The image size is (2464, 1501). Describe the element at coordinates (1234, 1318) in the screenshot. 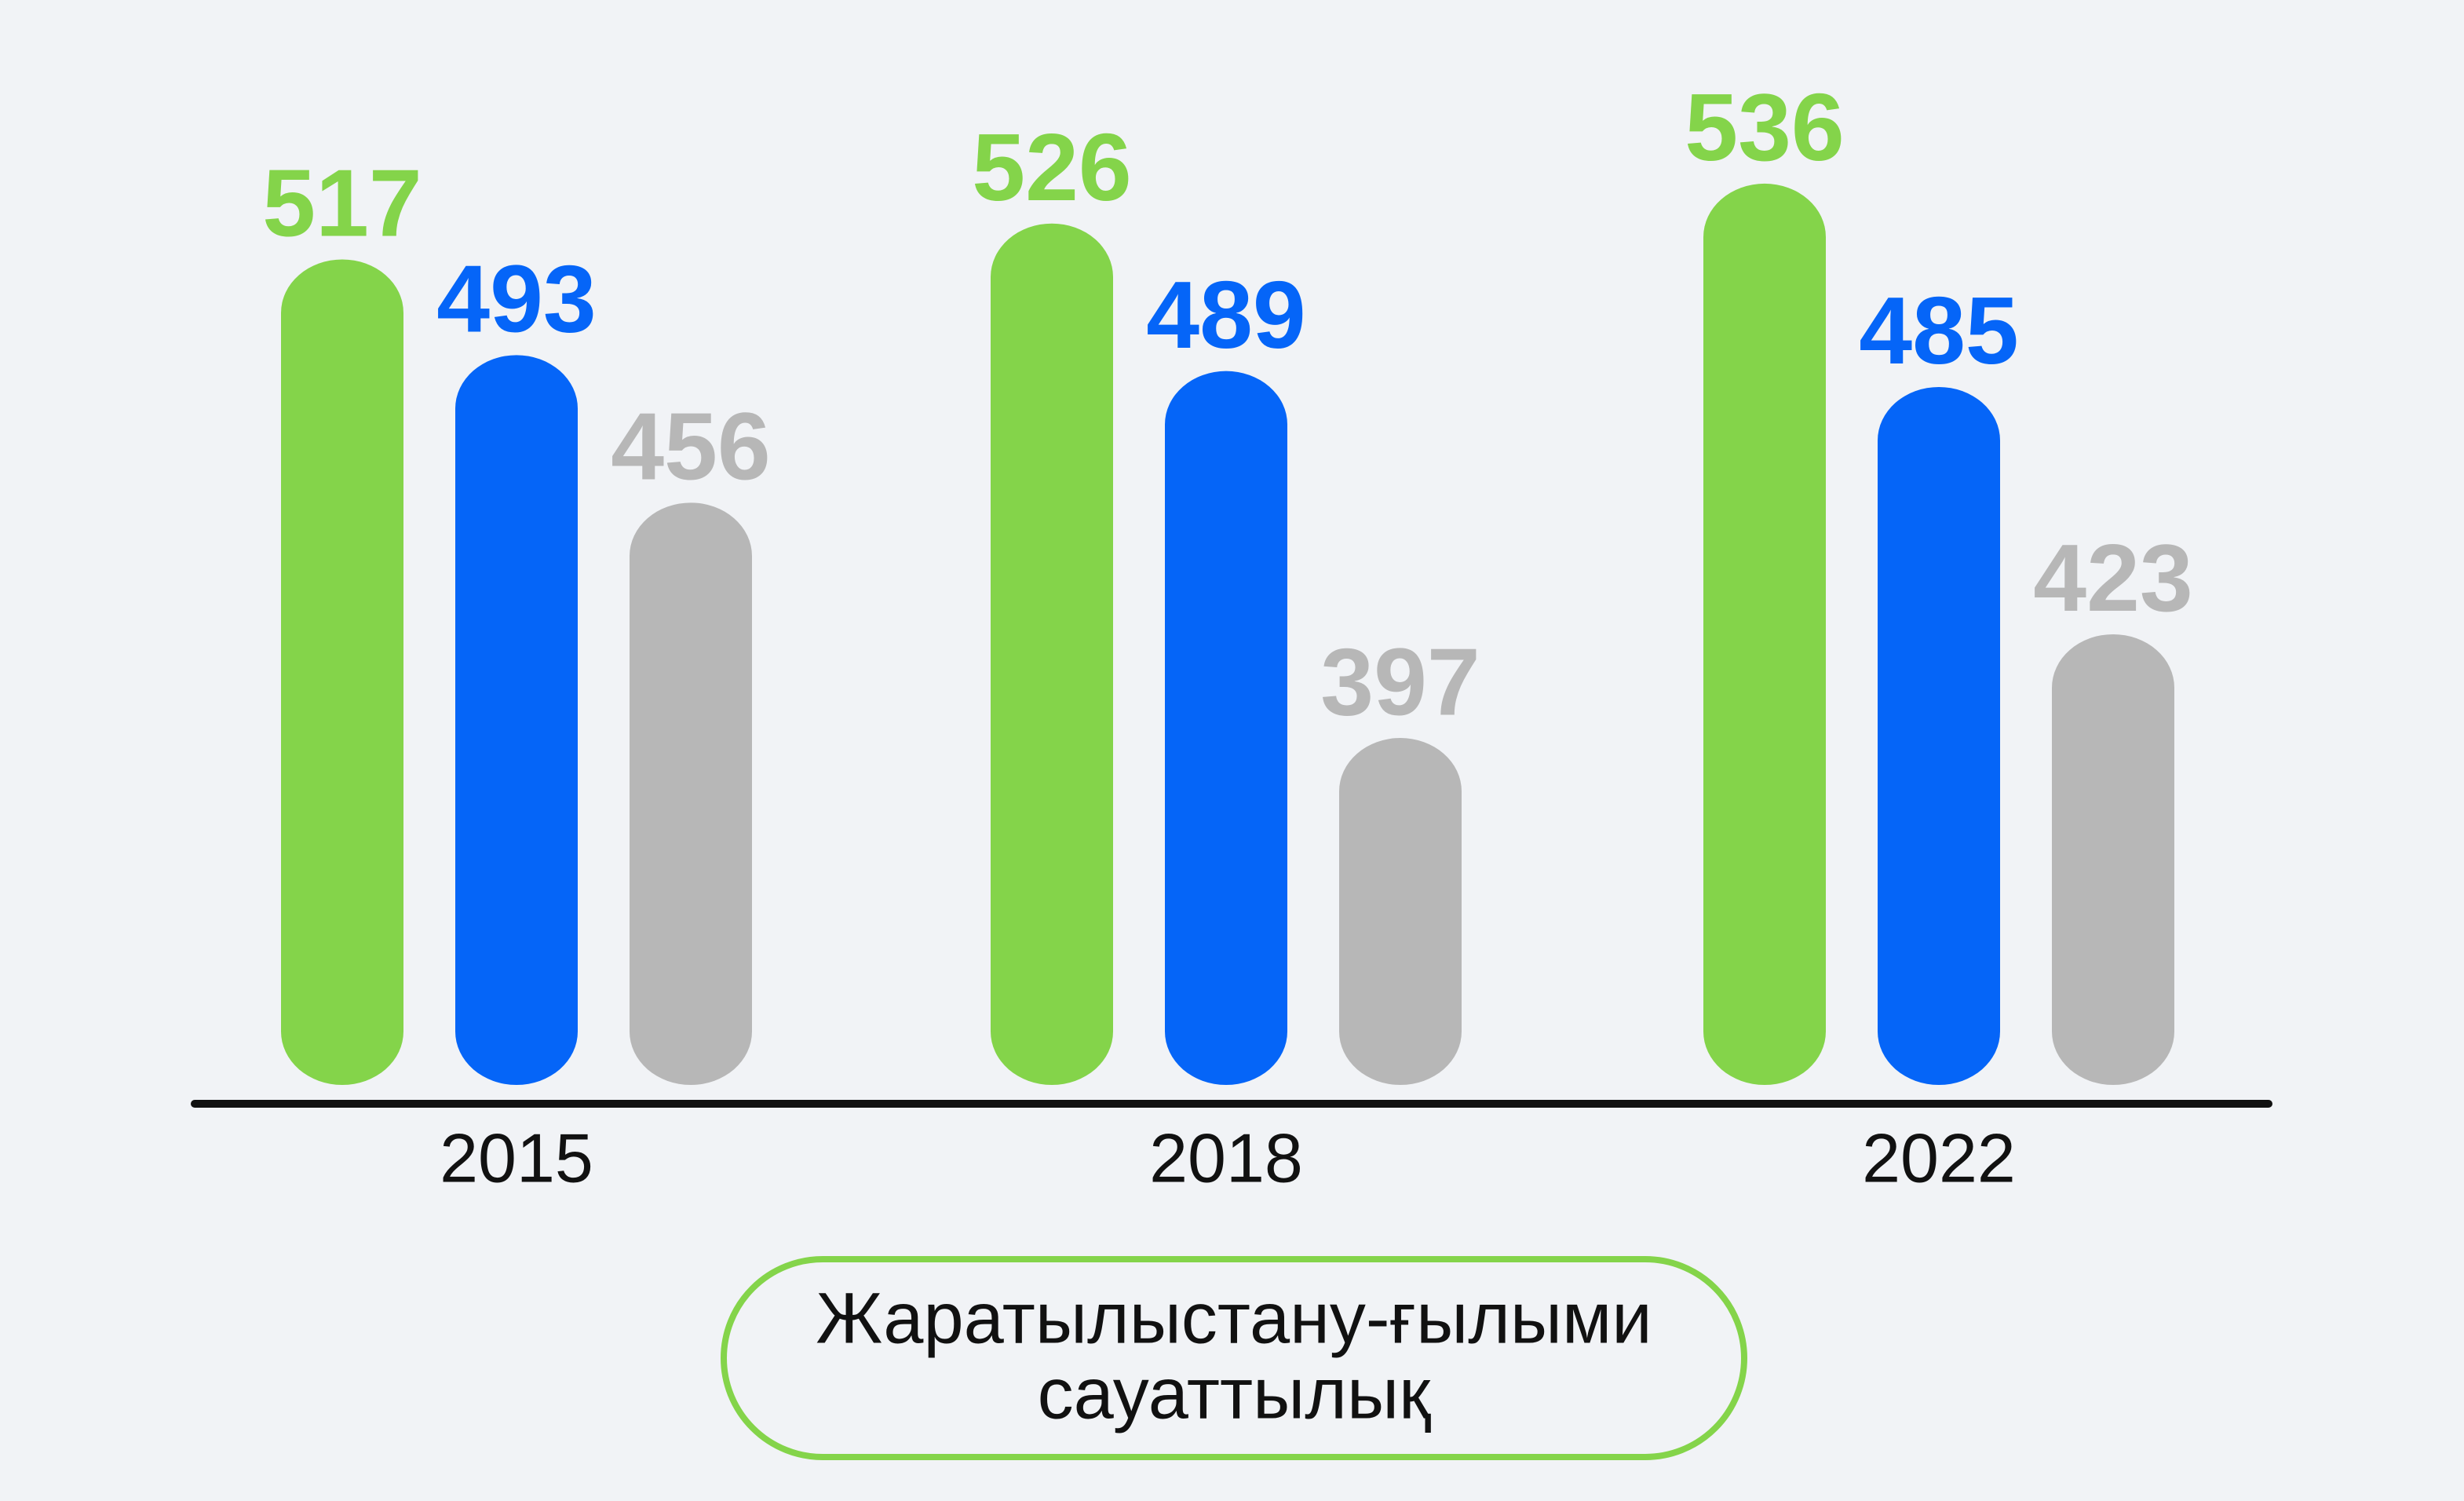

I see `caption-line: Жаратылыстану-ғылыми` at that location.